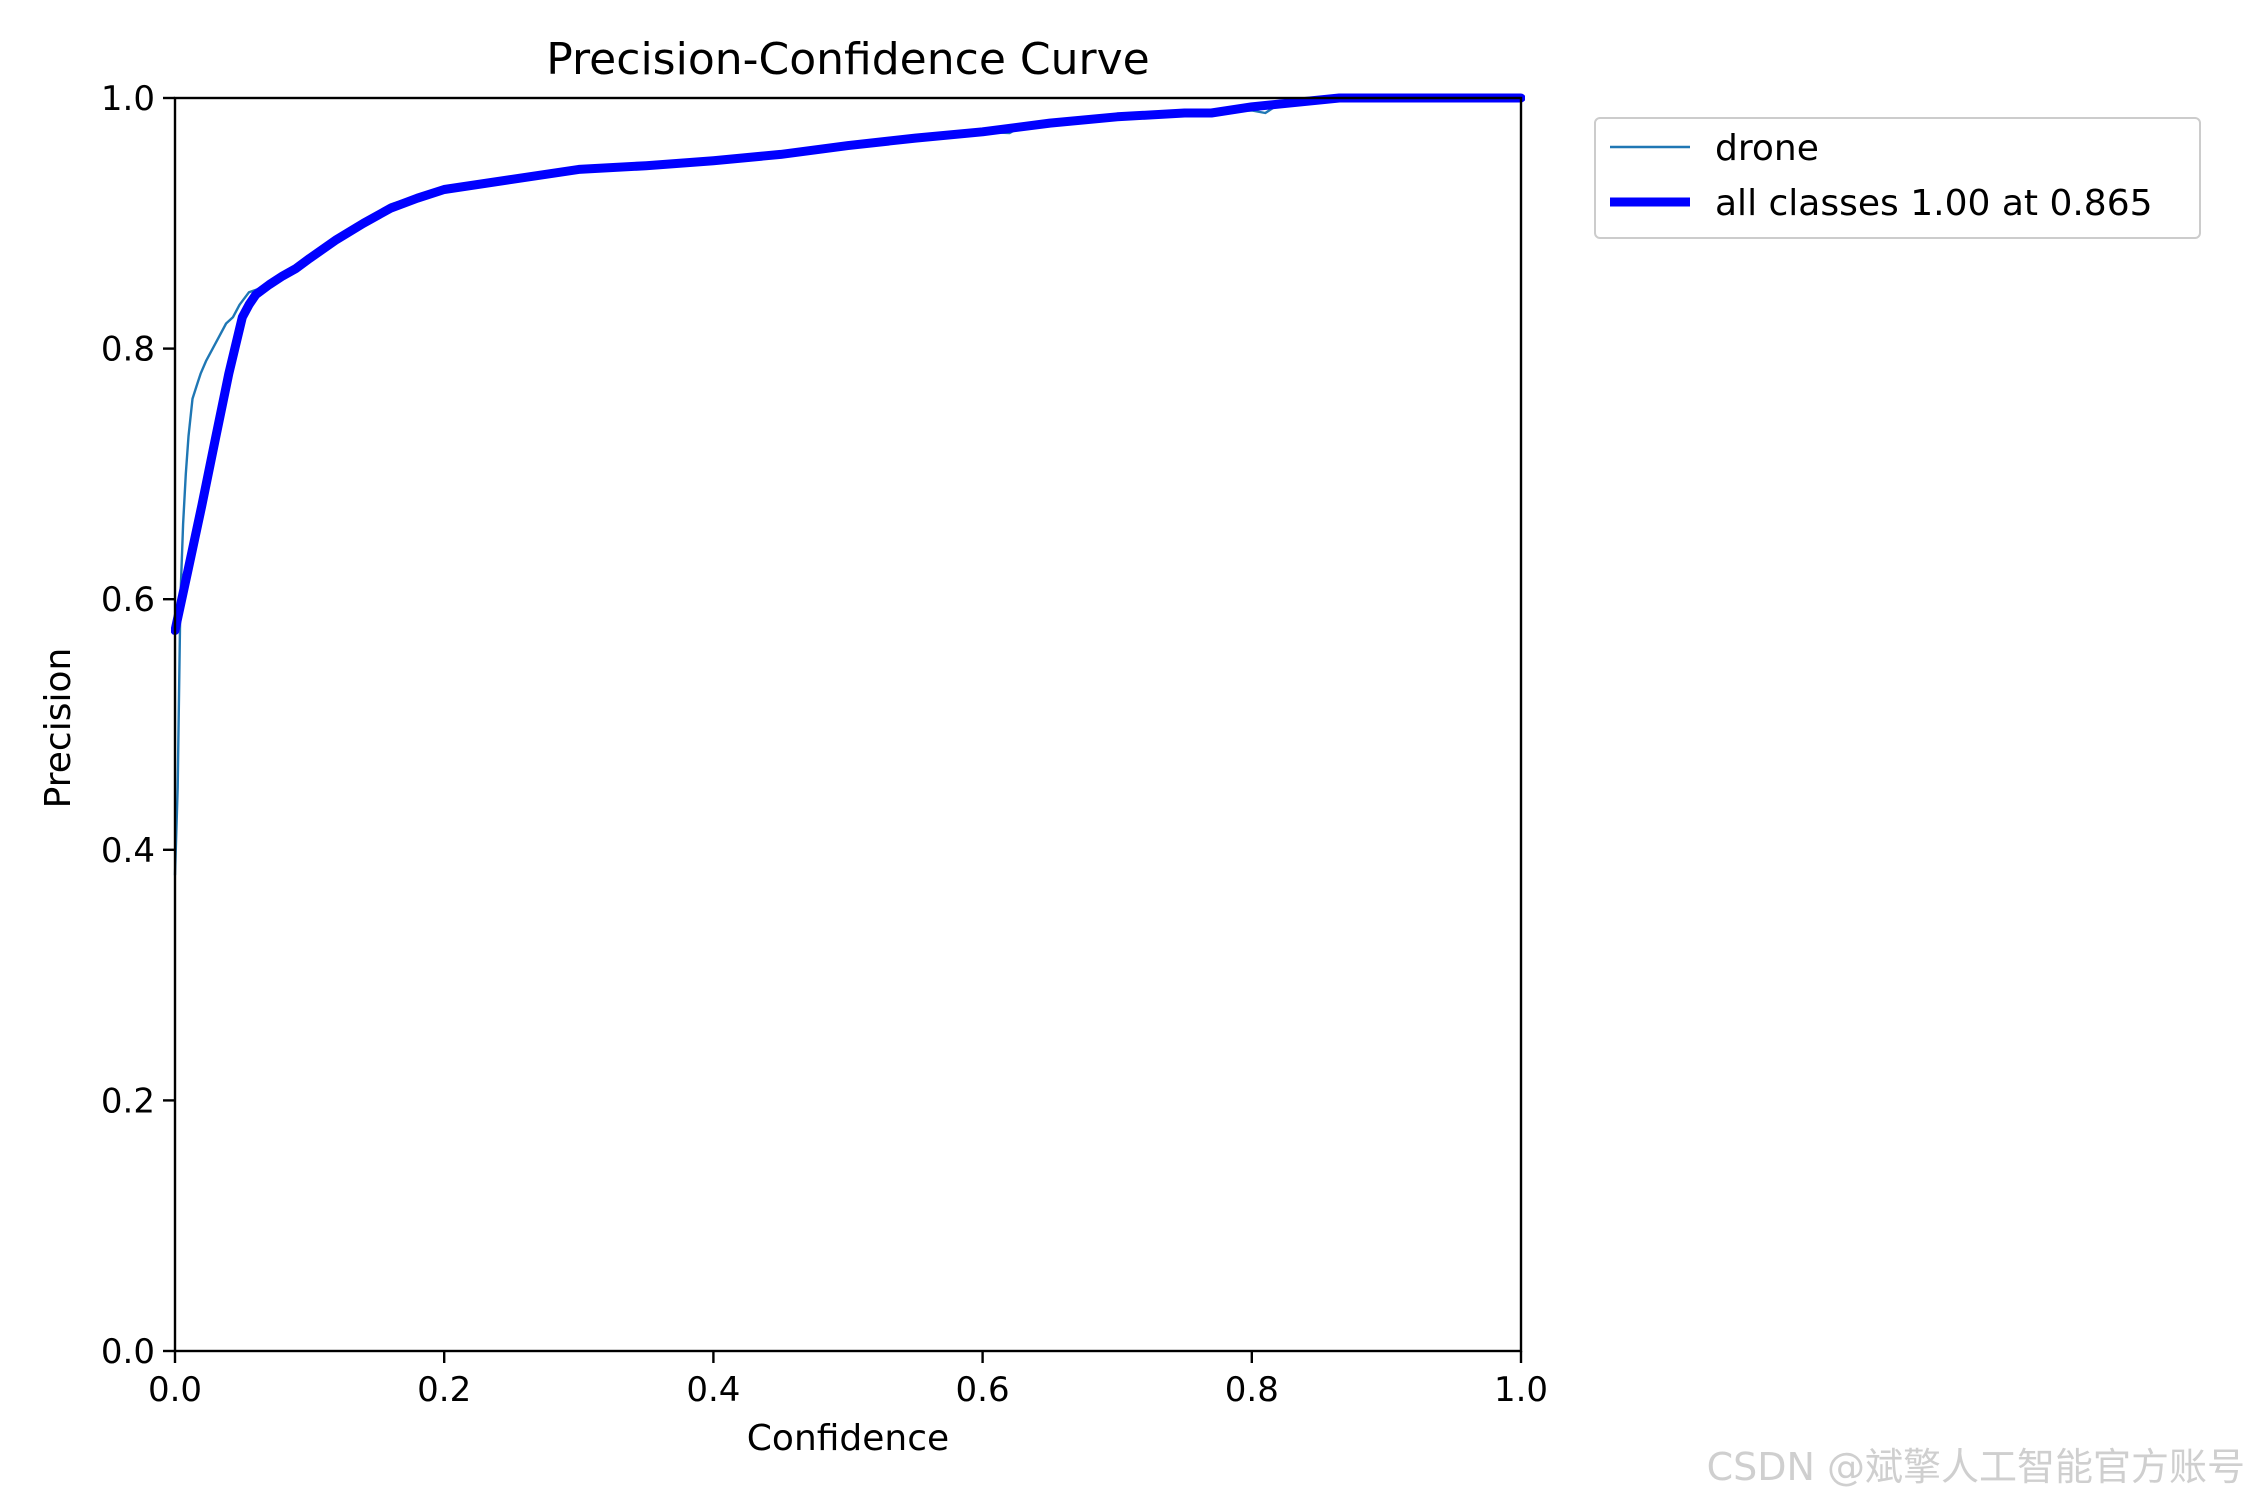  I want to click on x-axis-label: Confidence, so click(848, 1438).